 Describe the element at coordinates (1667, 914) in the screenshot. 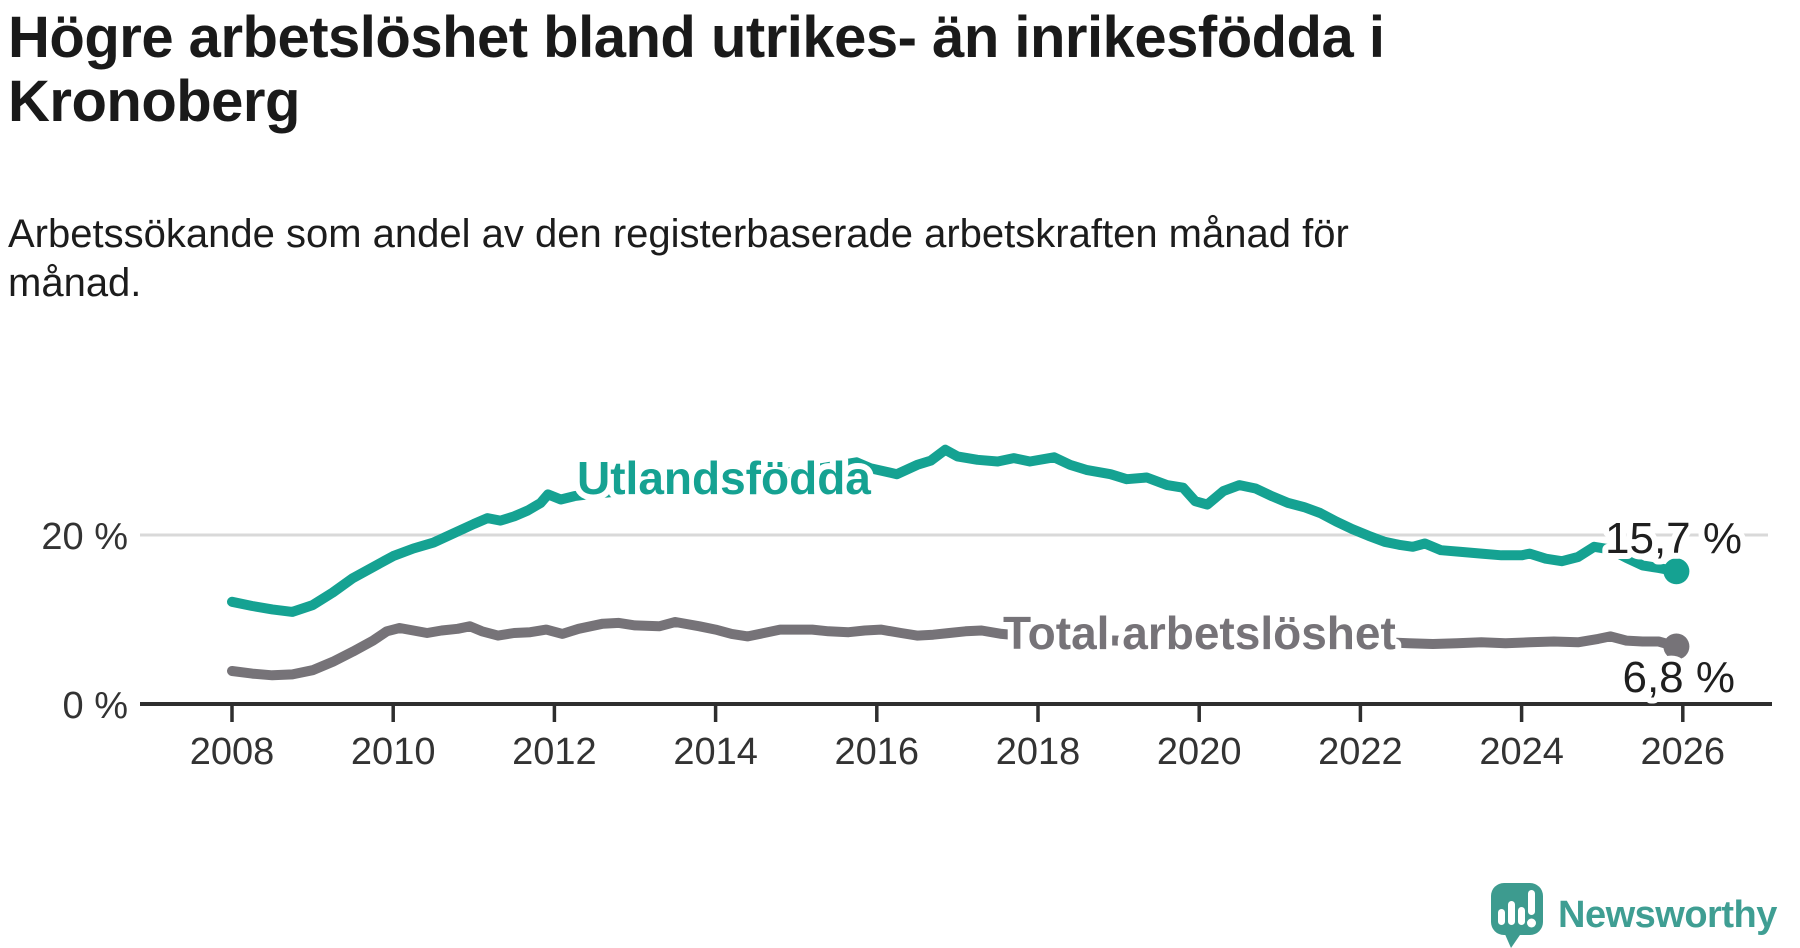

I see `branding-name: Newsworthy` at that location.